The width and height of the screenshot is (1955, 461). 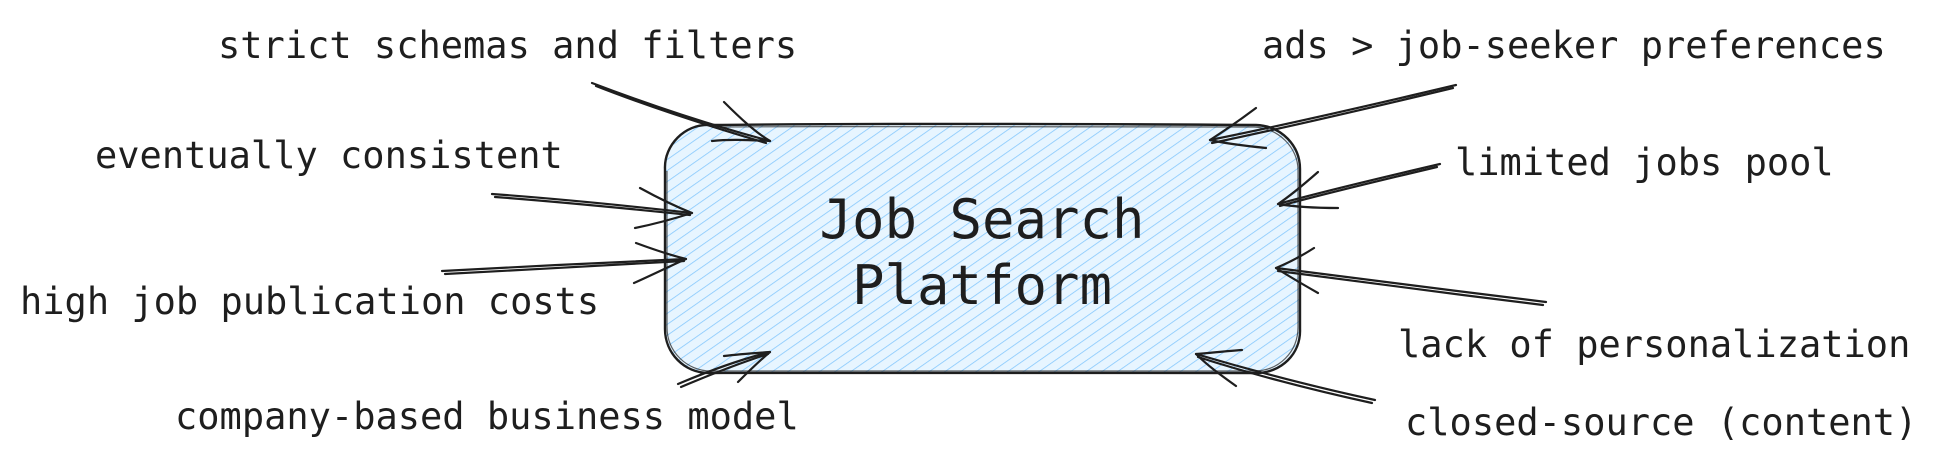 I want to click on label-high-publication-costs: high job publication costs, so click(x=309, y=301).